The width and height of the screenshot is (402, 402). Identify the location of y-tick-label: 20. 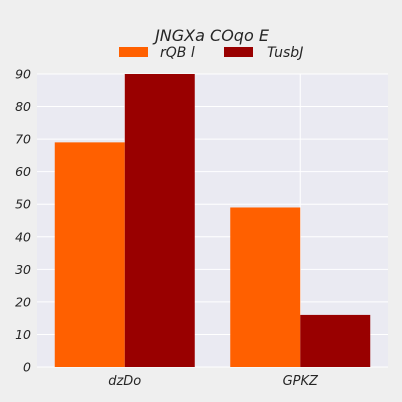
(23, 301).